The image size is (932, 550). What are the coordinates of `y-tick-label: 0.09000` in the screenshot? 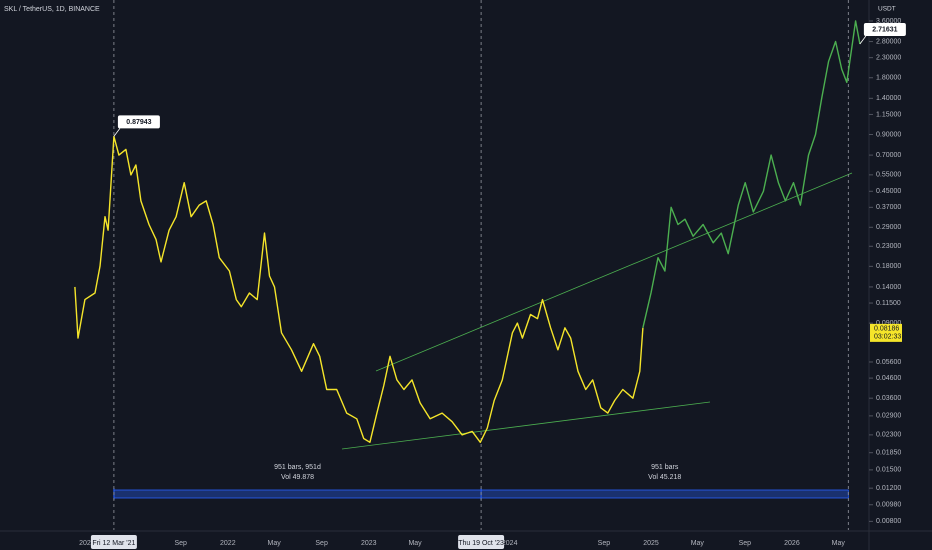 It's located at (888, 323).